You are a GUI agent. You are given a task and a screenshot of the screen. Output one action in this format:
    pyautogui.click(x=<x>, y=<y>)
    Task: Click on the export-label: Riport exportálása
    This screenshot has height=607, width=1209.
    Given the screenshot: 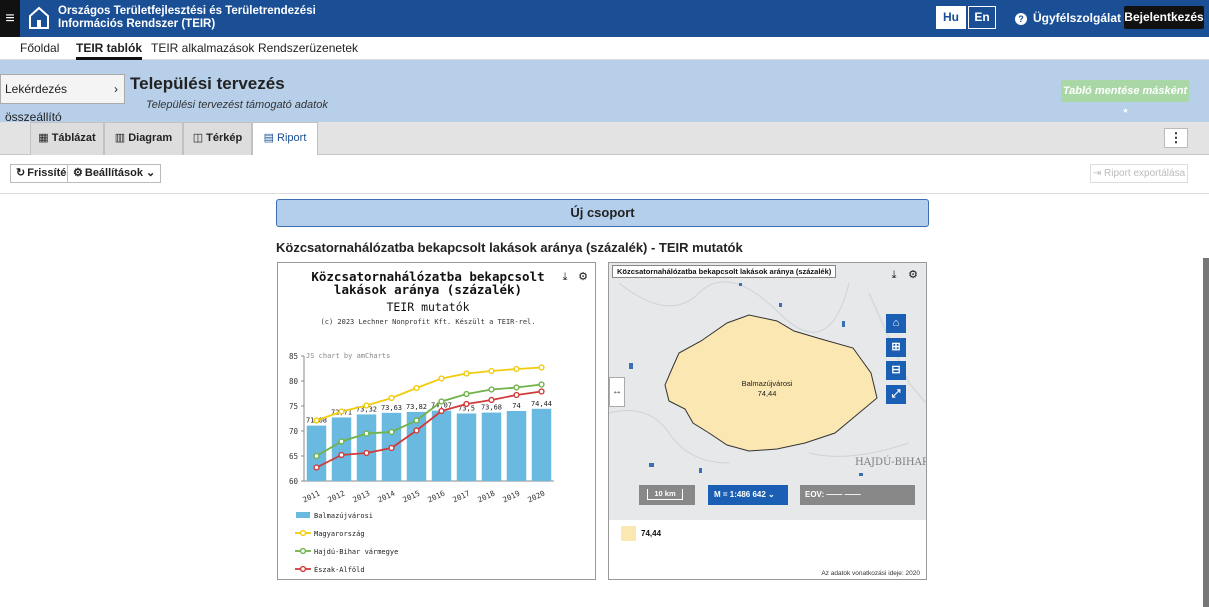 What is the action you would take?
    pyautogui.click(x=1145, y=173)
    